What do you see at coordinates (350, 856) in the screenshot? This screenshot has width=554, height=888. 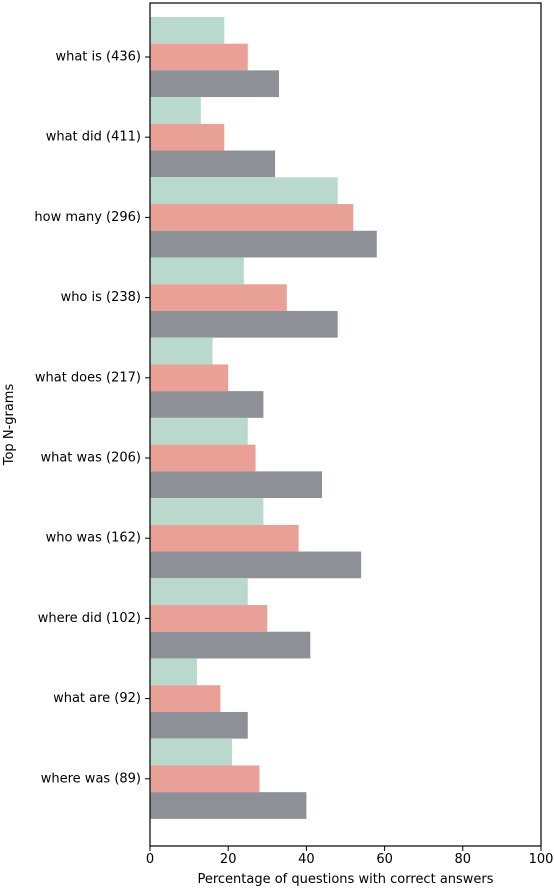 I see `x-axis: 0 20 40 60 80 100` at bounding box center [350, 856].